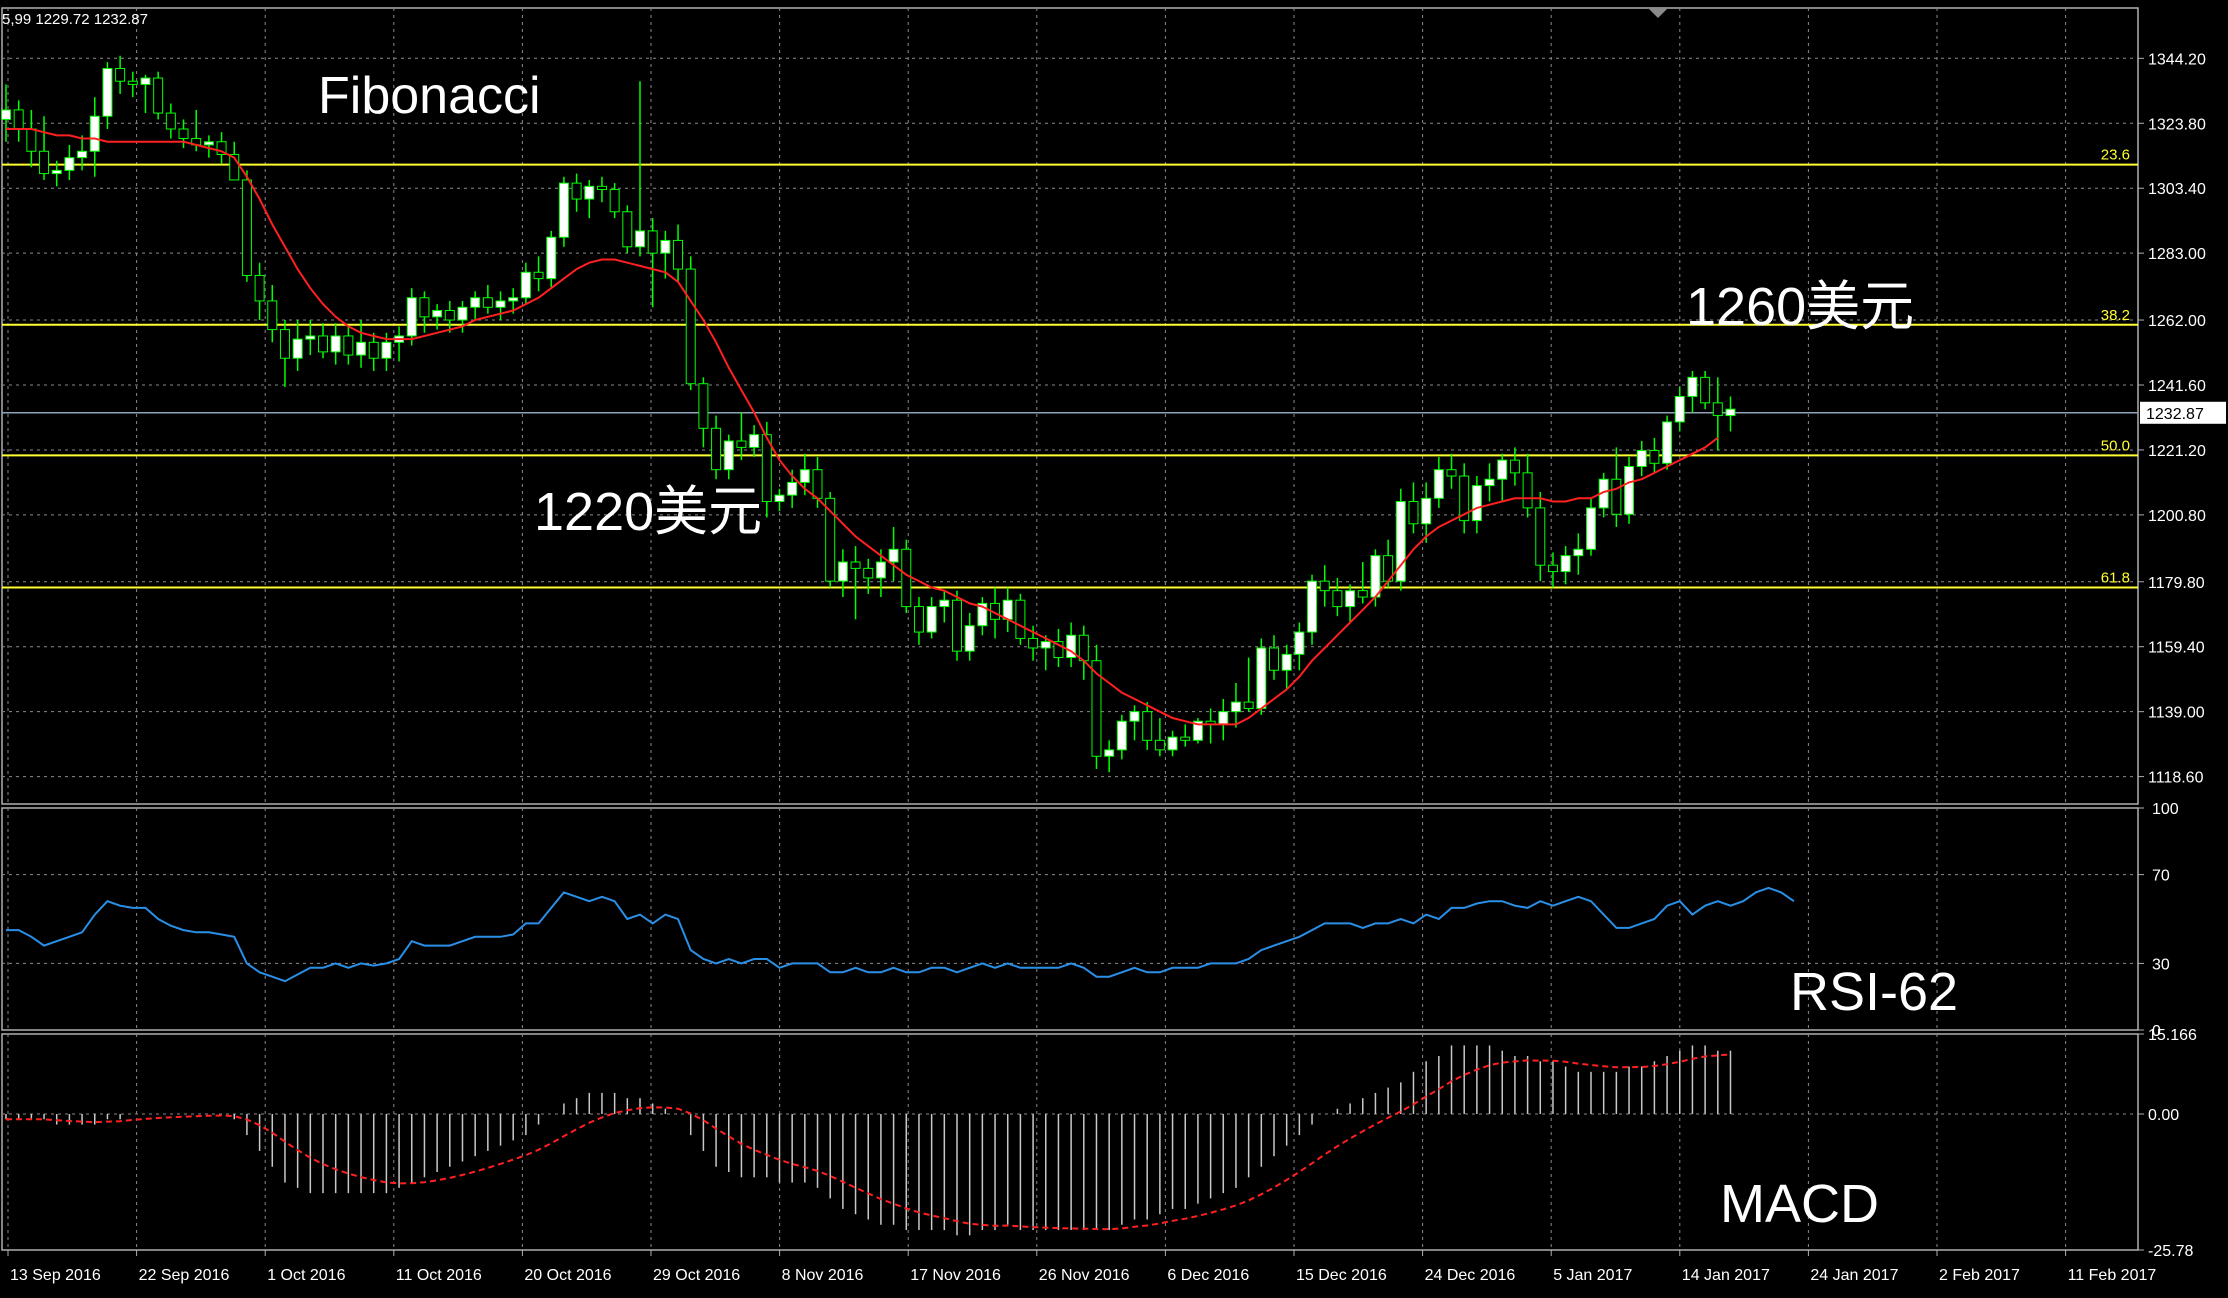 This screenshot has width=2228, height=1298. Describe the element at coordinates (2112, 1275) in the screenshot. I see `x-tick-label: 11 Feb 2017` at that location.